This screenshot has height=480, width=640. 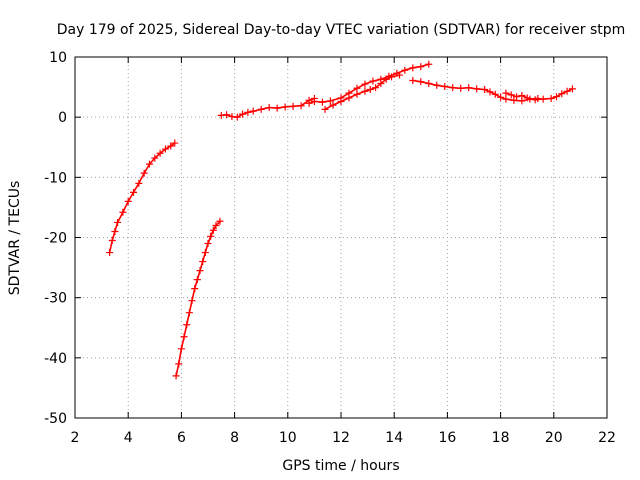 I want to click on x-tick-labels: 2 4 6 8 10 12 14 16 18 20 22, so click(x=343, y=438).